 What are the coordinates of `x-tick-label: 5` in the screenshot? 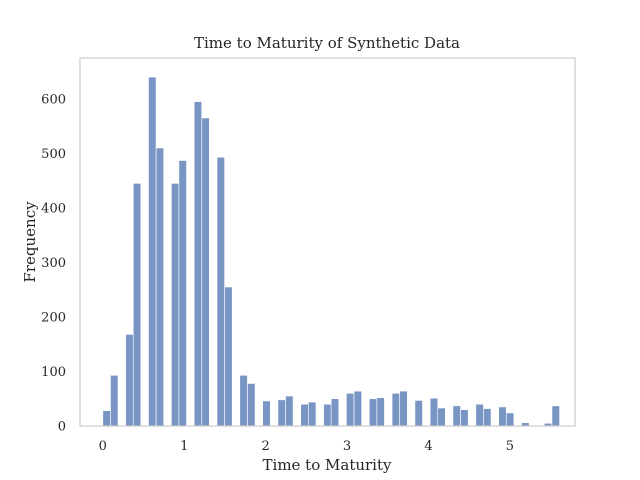 It's located at (510, 446).